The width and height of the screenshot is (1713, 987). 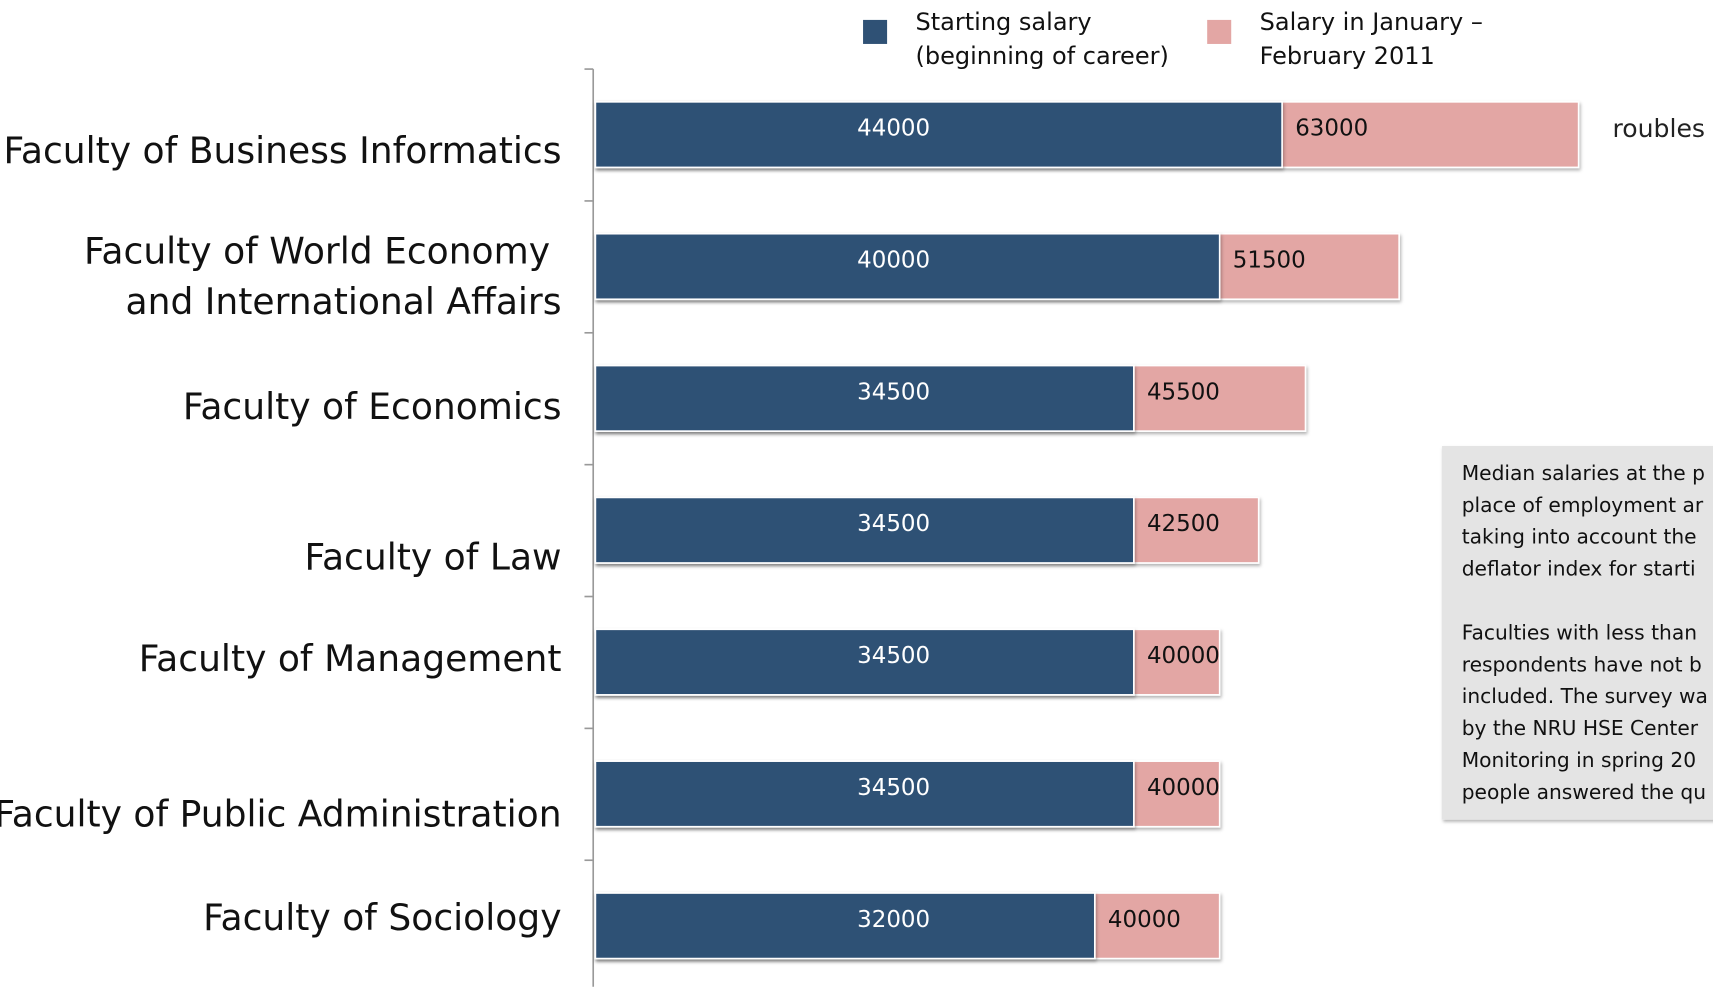 What do you see at coordinates (1583, 505) in the screenshot?
I see `note-text: place of employment ar` at bounding box center [1583, 505].